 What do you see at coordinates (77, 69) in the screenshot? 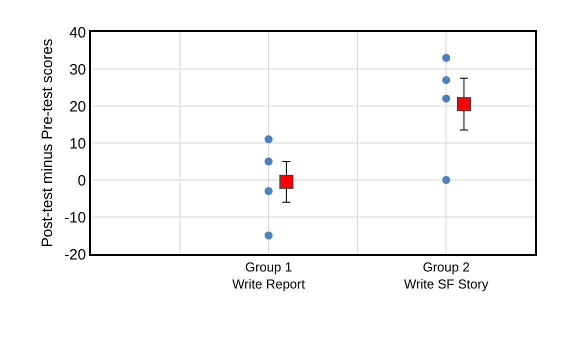
I see `y-tick-label: 30` at bounding box center [77, 69].